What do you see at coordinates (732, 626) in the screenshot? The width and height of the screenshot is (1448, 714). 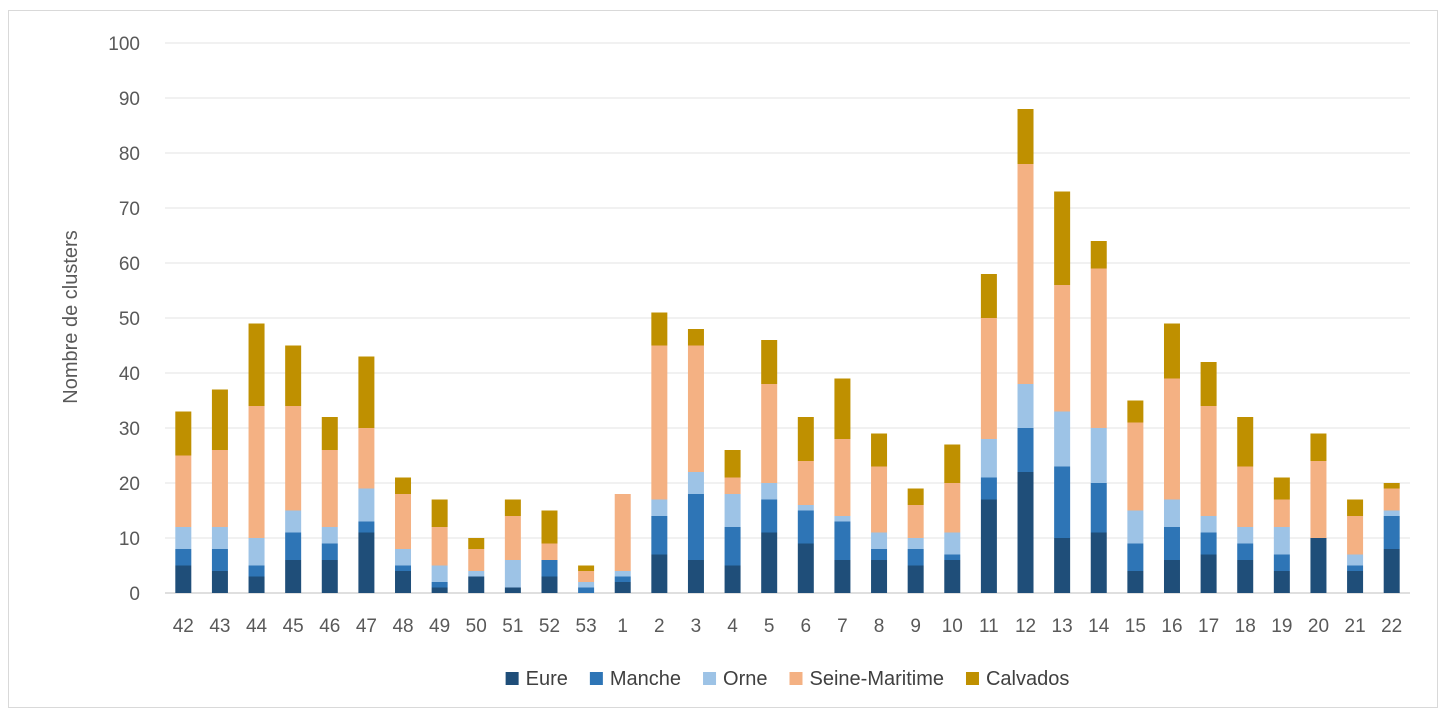 I see `x-tick-label: 4` at bounding box center [732, 626].